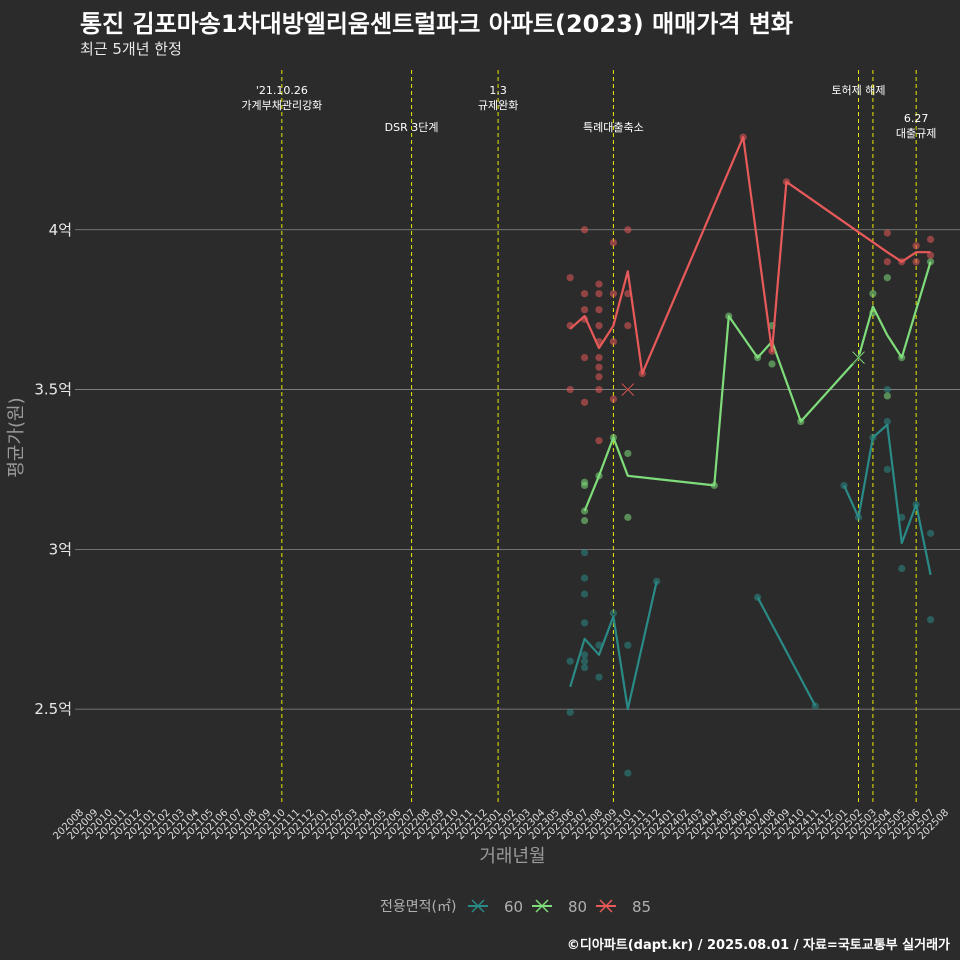  Describe the element at coordinates (495, 907) in the screenshot. I see `legend-item-60: 60` at that location.